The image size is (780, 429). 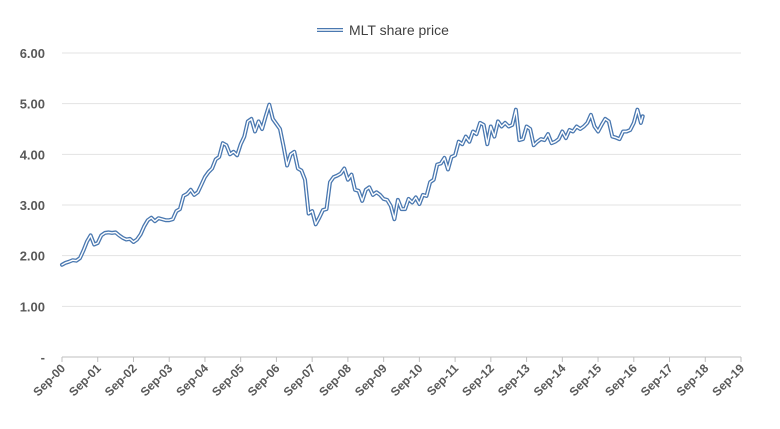 I want to click on x-tick-label: Sep-04, so click(x=192, y=380).